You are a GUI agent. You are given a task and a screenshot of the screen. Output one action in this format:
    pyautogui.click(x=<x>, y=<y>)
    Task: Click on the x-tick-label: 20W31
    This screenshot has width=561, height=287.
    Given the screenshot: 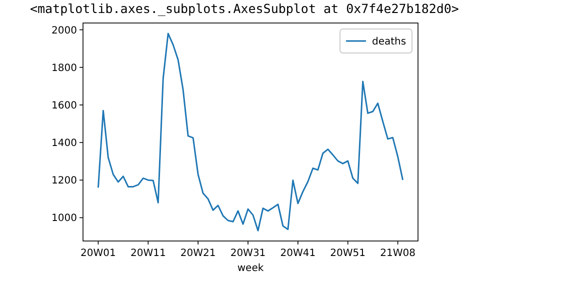 What is the action you would take?
    pyautogui.click(x=248, y=253)
    